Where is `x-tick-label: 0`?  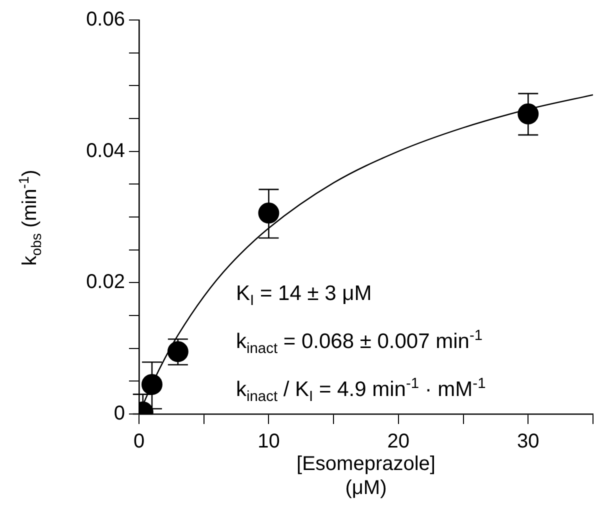 x-tick-label: 0 is located at coordinates (139, 441).